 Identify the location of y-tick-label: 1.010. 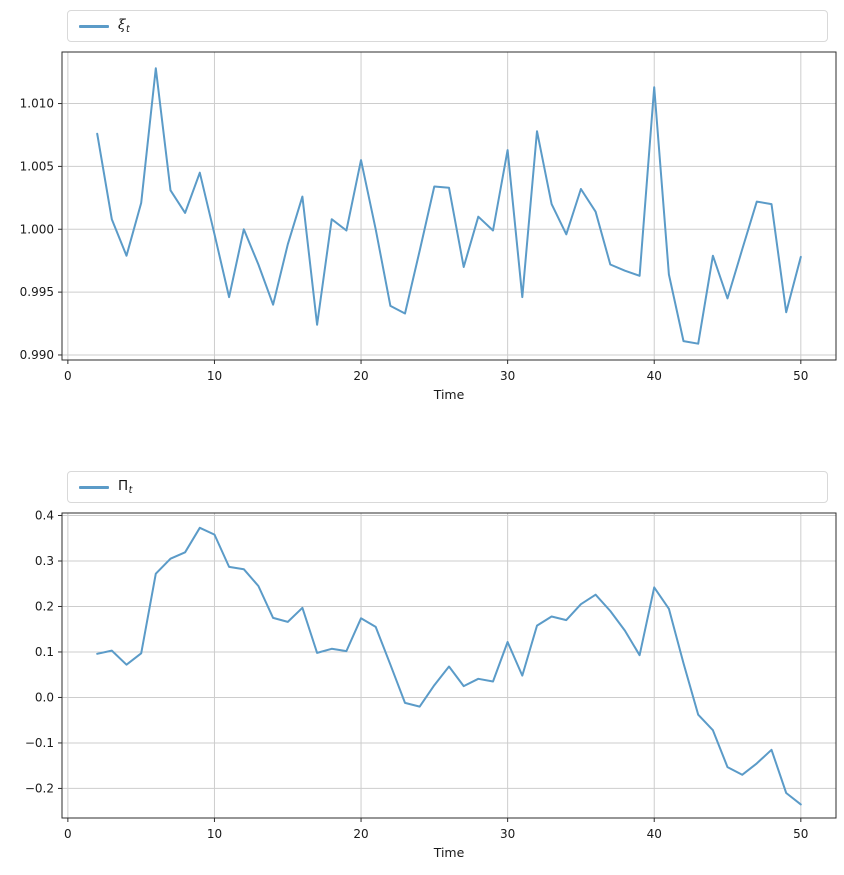
(37, 104).